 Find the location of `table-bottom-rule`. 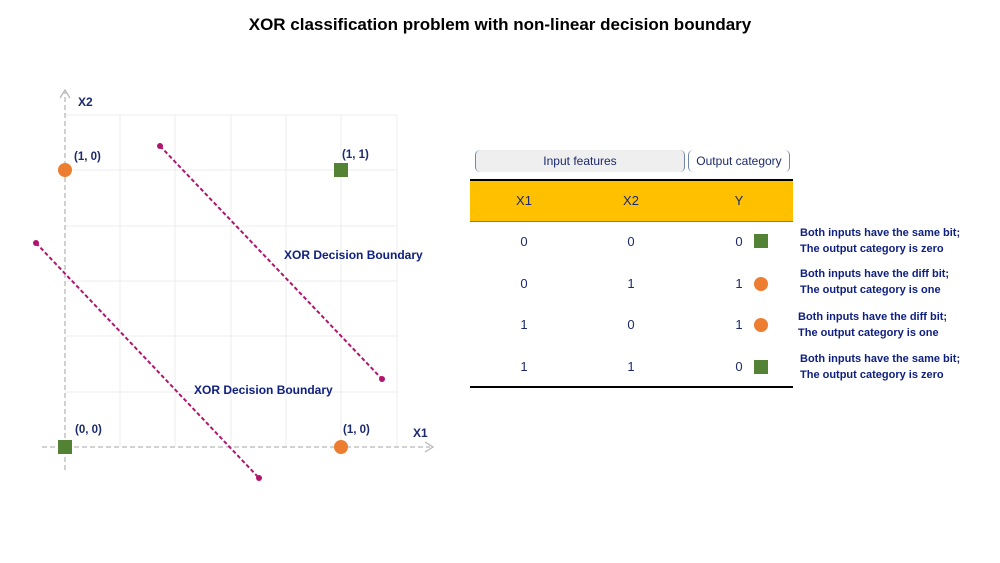

table-bottom-rule is located at coordinates (631, 387).